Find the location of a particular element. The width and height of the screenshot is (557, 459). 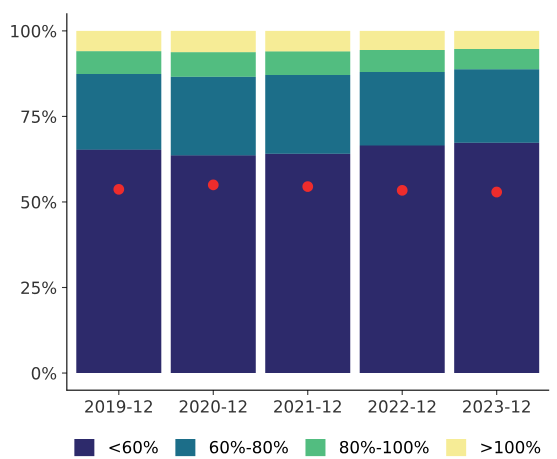

x-tick-label: 2019-12 is located at coordinates (118, 406).